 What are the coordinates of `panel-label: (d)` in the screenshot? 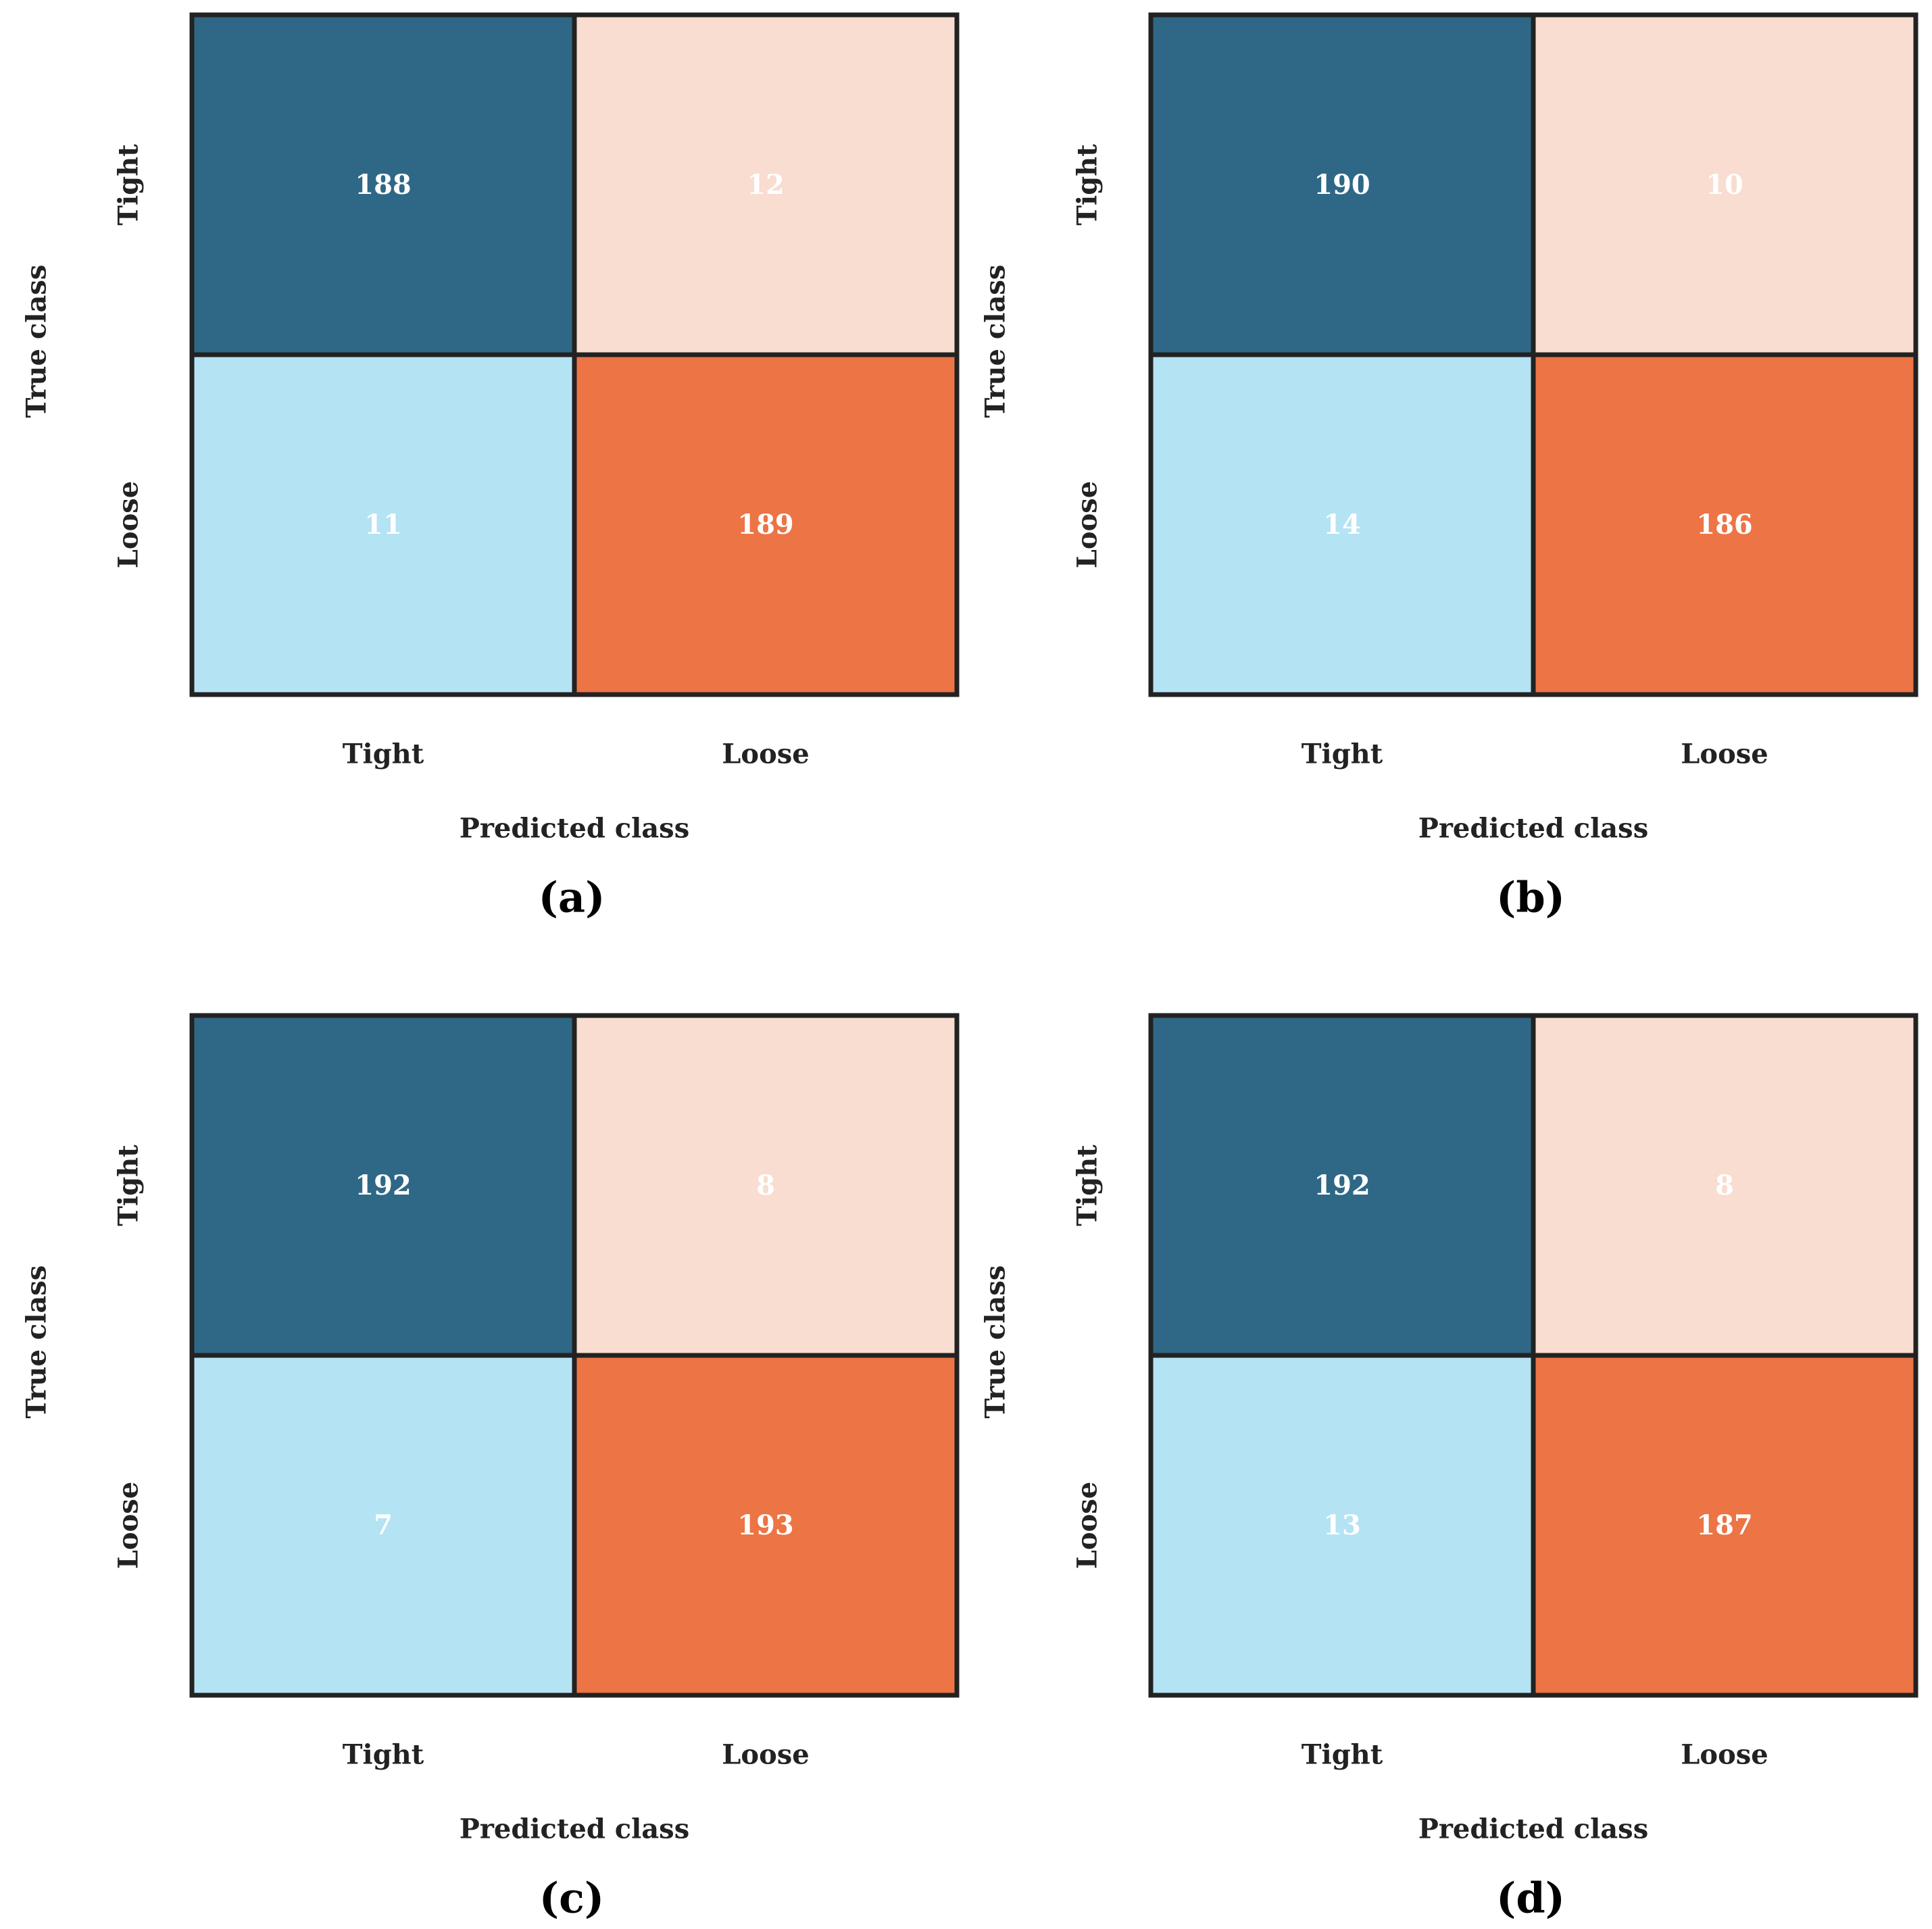 It's located at (1531, 1898).